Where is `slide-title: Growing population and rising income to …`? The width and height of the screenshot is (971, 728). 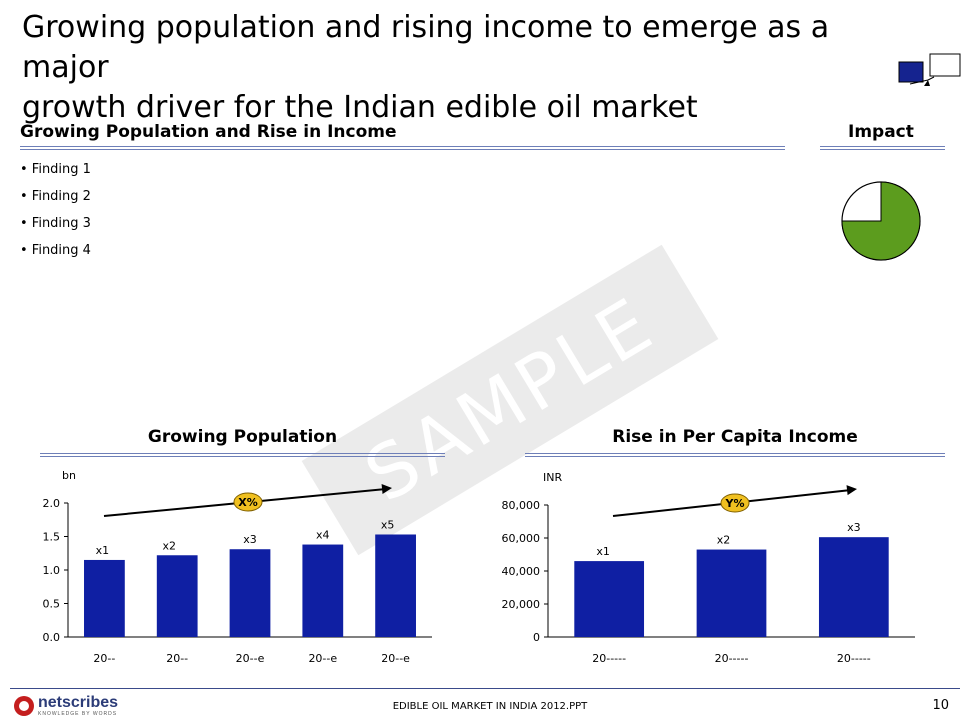
slide-title: Growing population and rising income to … is located at coordinates (462, 68).